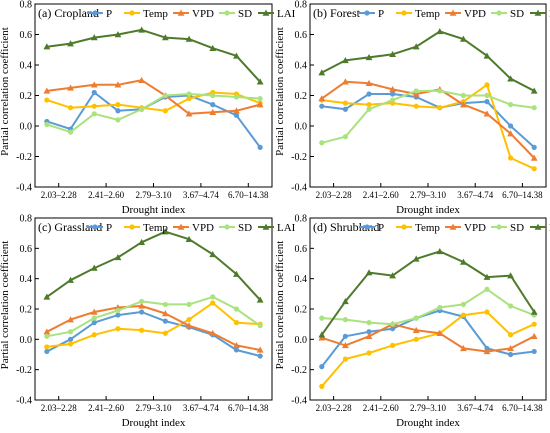 The height and width of the screenshot is (433, 550). Describe the element at coordinates (299, 188) in the screenshot. I see `y-tick-label: -0.4` at that location.